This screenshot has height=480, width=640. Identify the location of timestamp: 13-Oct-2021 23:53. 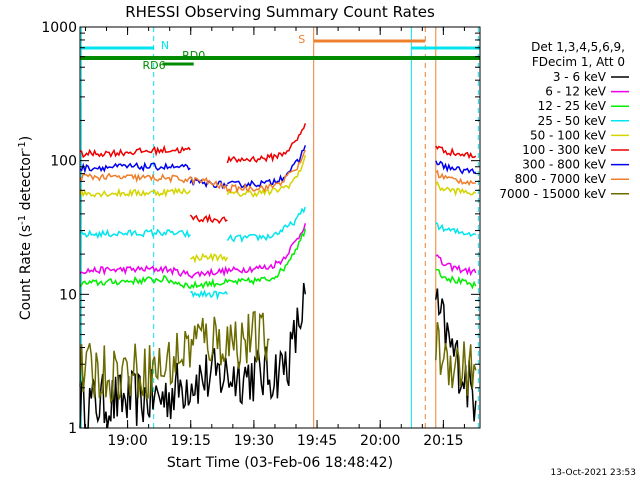
(593, 473).